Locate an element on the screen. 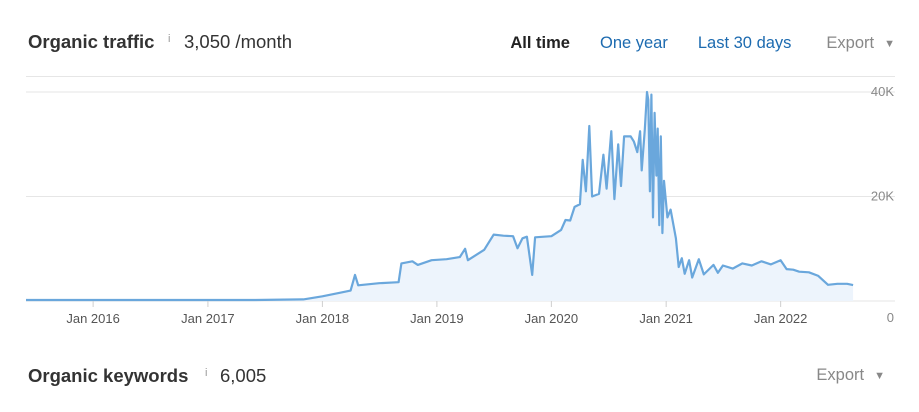  x-tick-label: Jan 2019 is located at coordinates (437, 318).